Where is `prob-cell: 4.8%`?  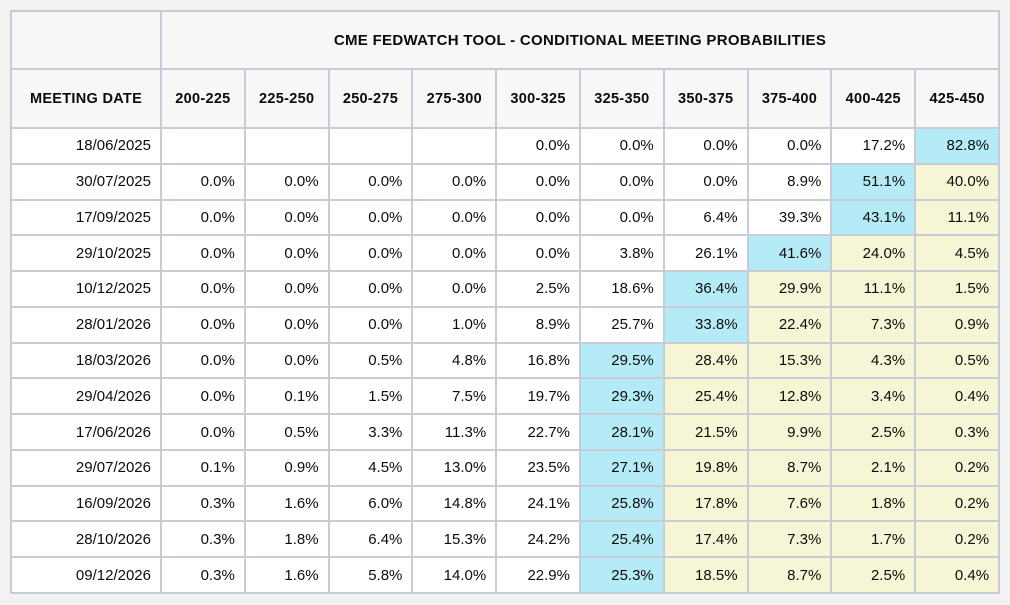 prob-cell: 4.8% is located at coordinates (454, 360).